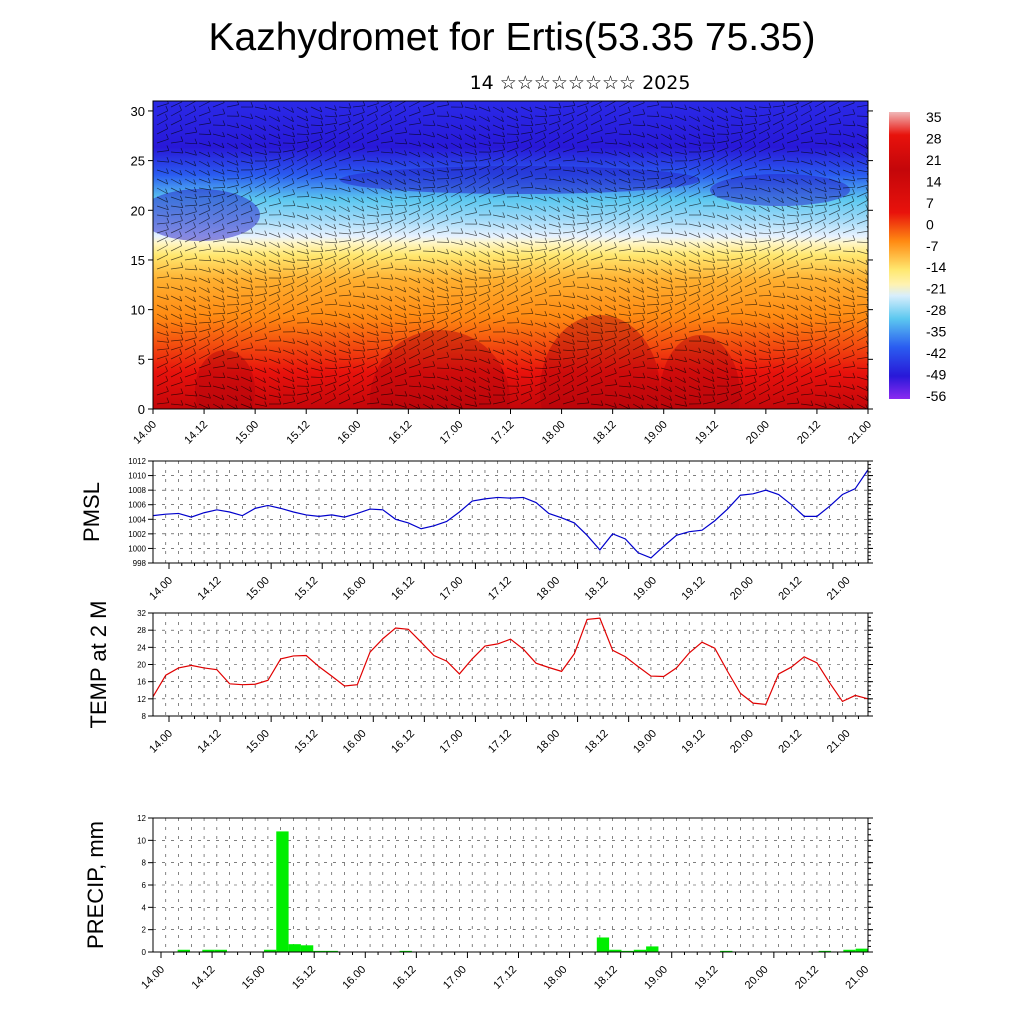 This screenshot has height=1024, width=1024. What do you see at coordinates (742, 742) in the screenshot?
I see `x-tick-label: 20.00` at bounding box center [742, 742].